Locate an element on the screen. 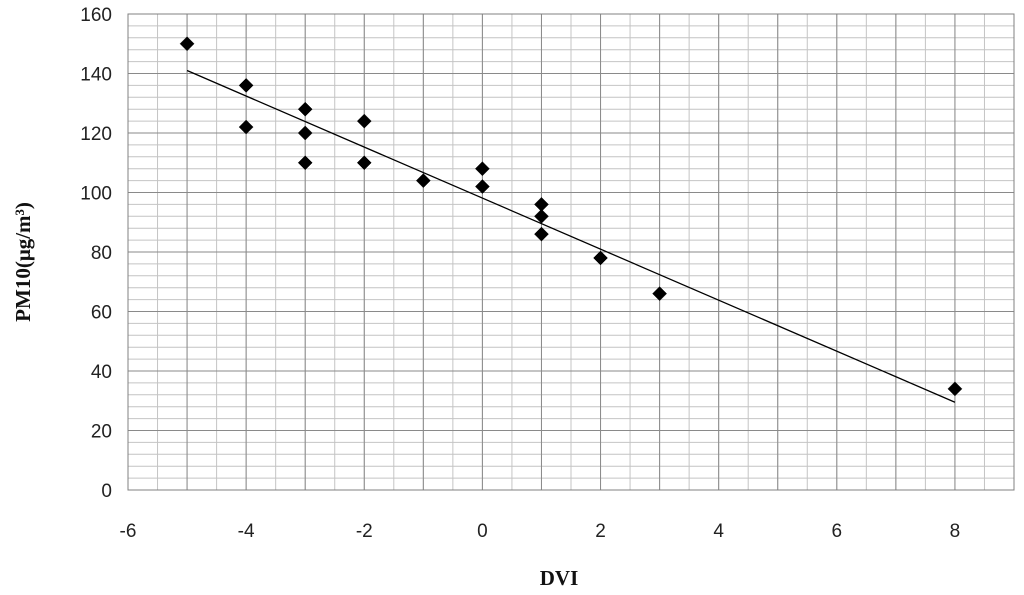 The height and width of the screenshot is (595, 1024). x-tick-label: -6 is located at coordinates (128, 531).